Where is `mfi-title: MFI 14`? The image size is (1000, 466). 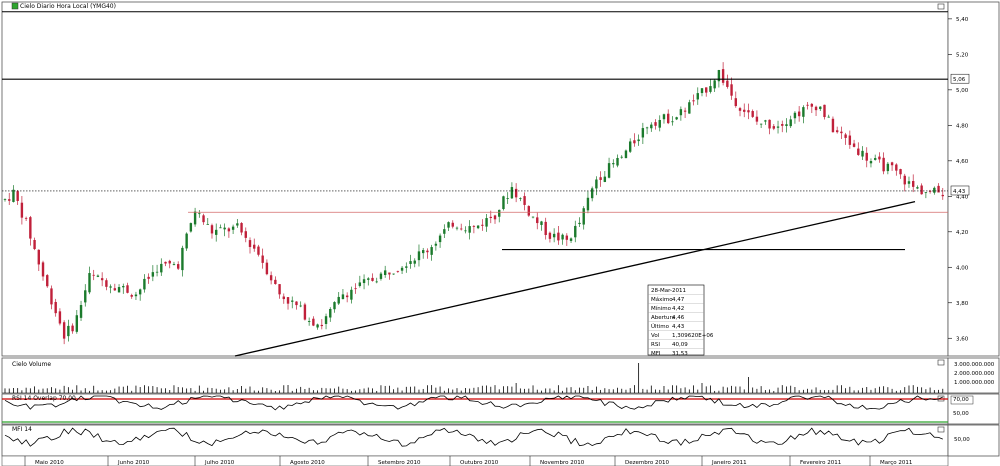 mfi-title: MFI 14 is located at coordinates (22, 429).